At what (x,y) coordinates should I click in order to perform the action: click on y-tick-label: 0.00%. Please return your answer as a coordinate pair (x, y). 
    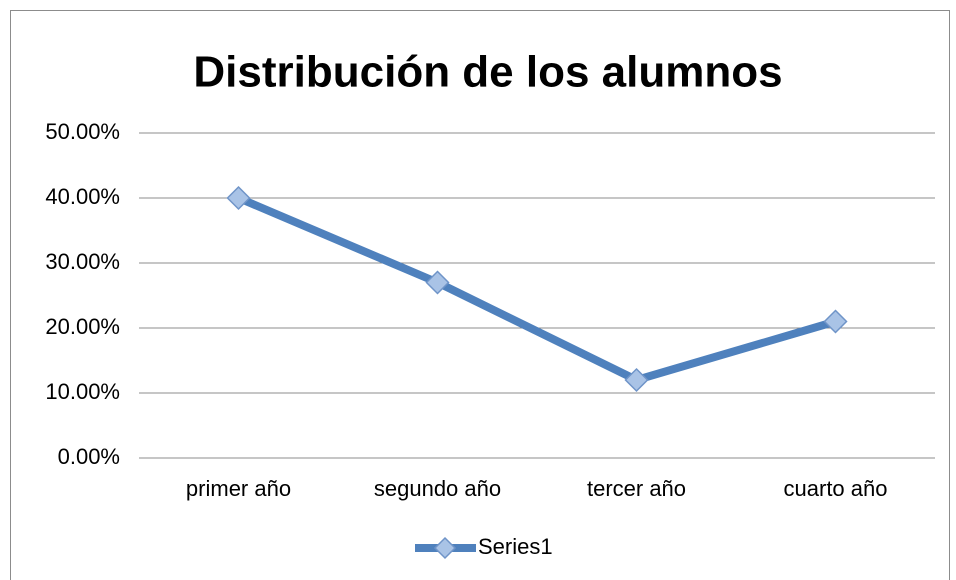
    Looking at the image, I should click on (89, 456).